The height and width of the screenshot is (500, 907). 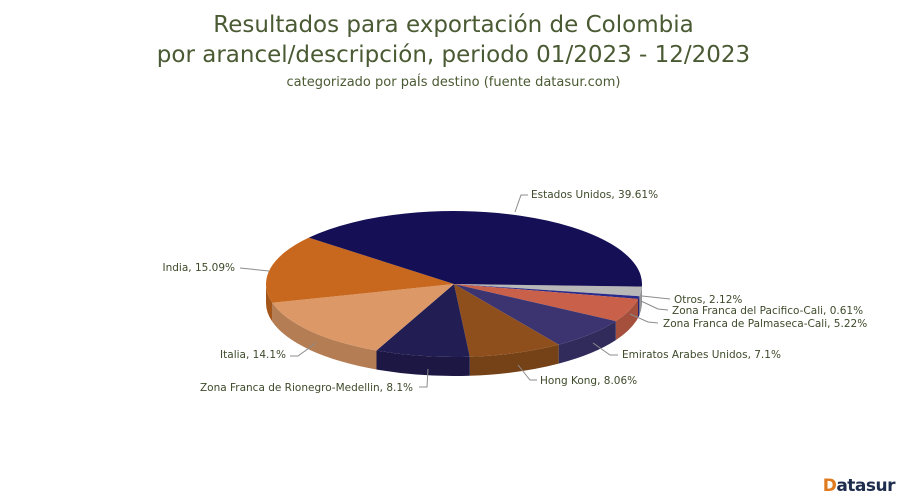 I want to click on data-label: India, 15.09%, so click(x=199, y=268).